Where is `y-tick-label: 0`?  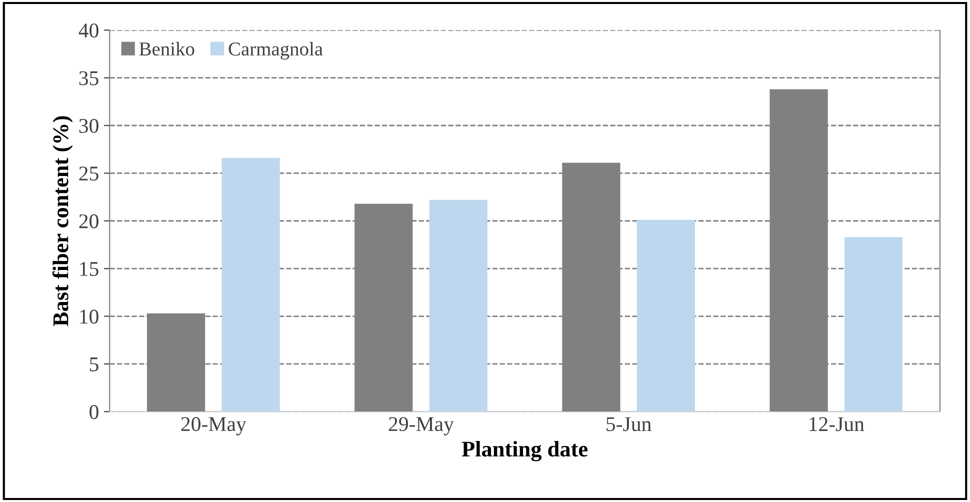 y-tick-label: 0 is located at coordinates (94, 412).